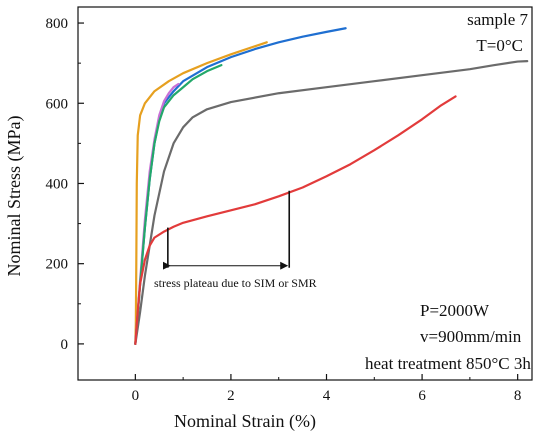 The width and height of the screenshot is (550, 440). I want to click on temperature-annotation: T=0°C, so click(499, 45).